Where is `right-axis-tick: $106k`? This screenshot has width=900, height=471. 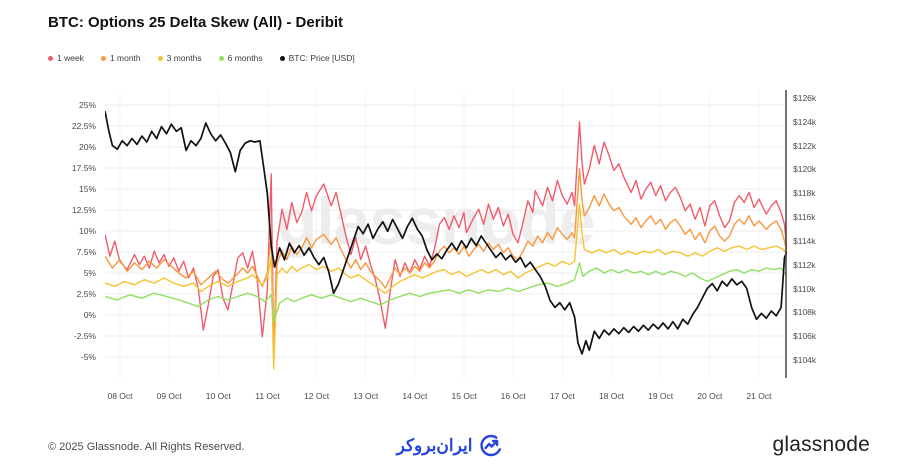 right-axis-tick: $106k is located at coordinates (805, 336).